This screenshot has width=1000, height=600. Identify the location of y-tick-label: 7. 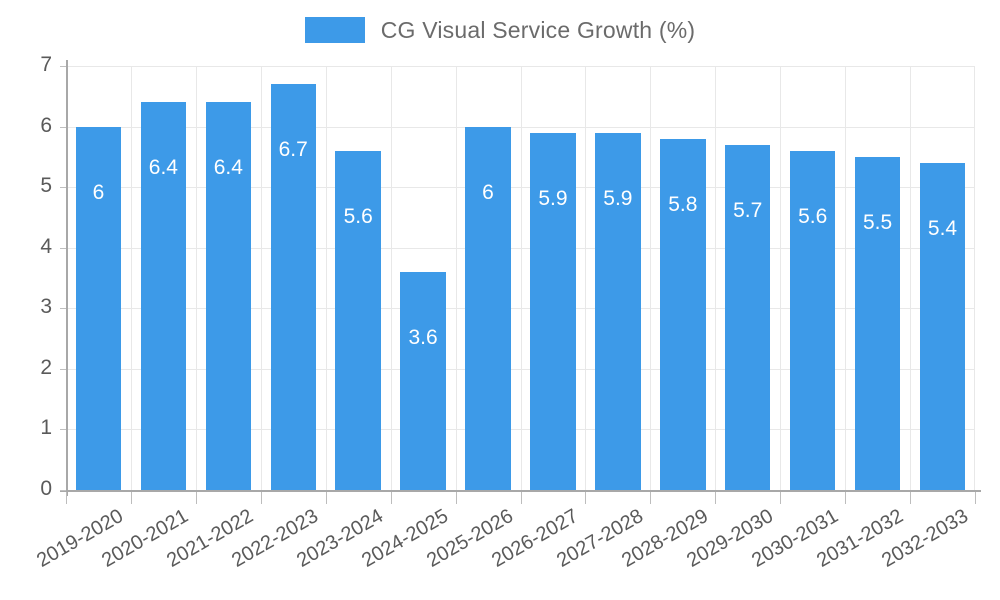
(46, 64).